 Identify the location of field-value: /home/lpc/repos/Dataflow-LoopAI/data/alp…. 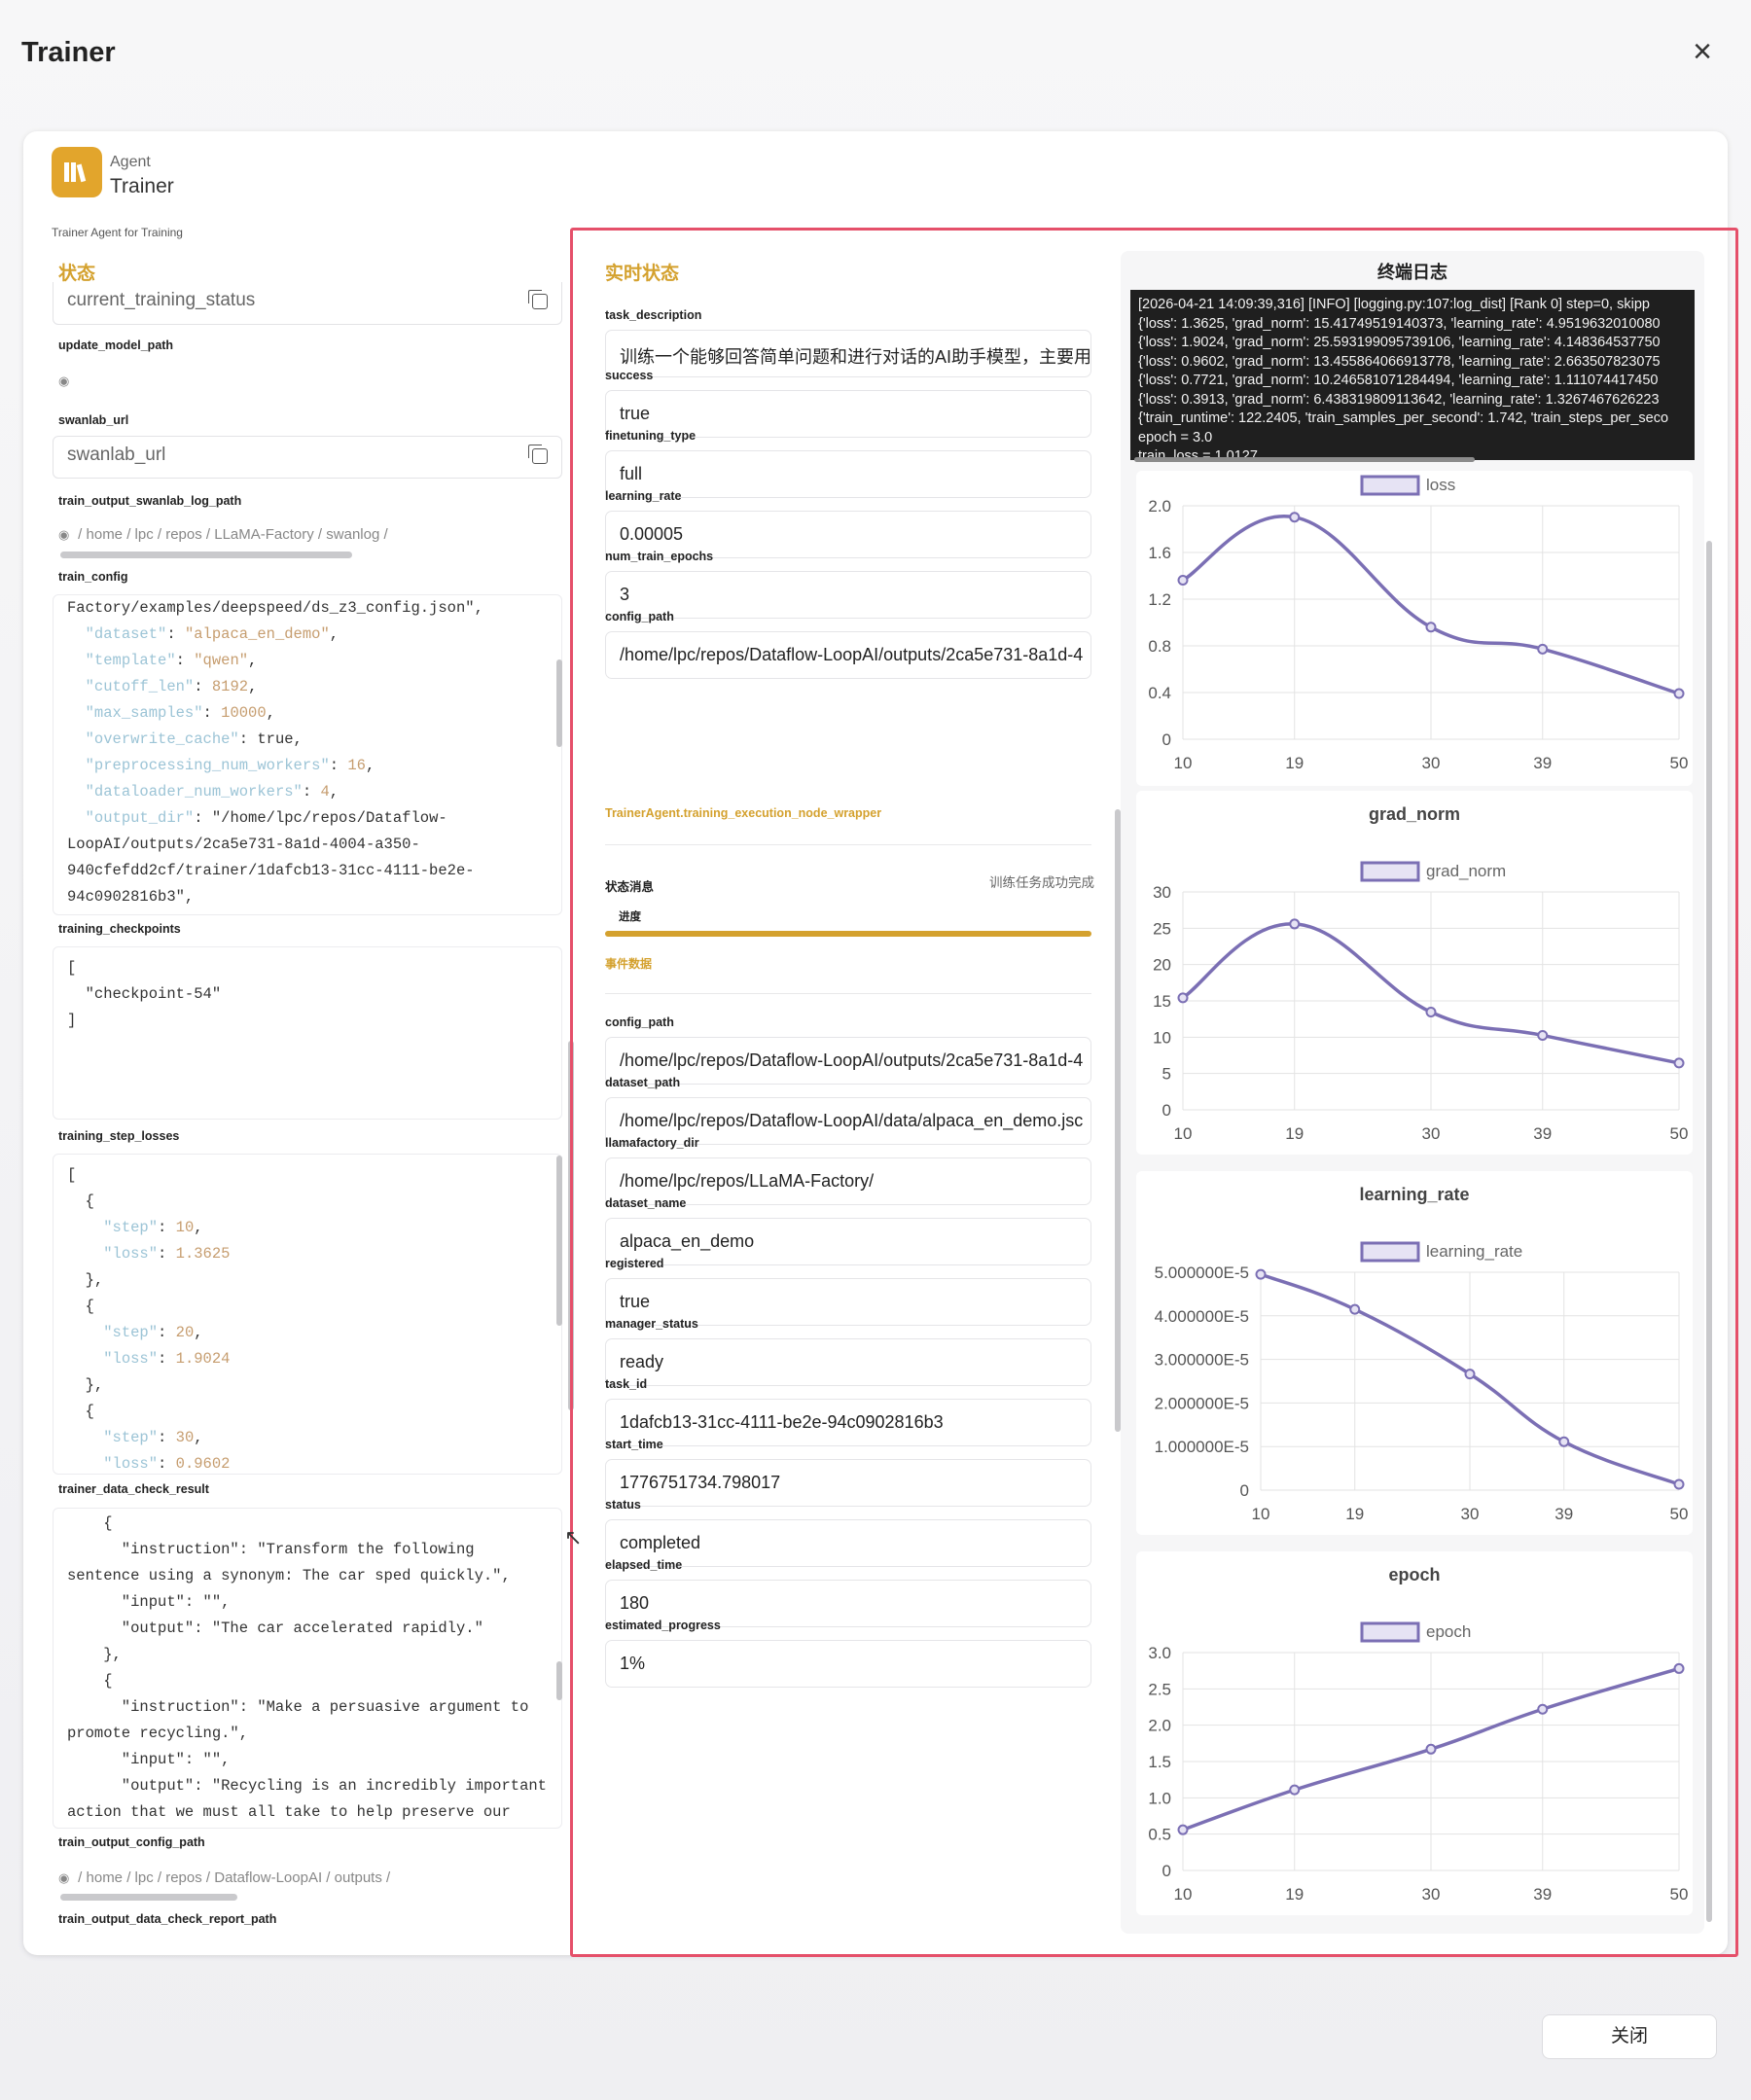
(848, 1121).